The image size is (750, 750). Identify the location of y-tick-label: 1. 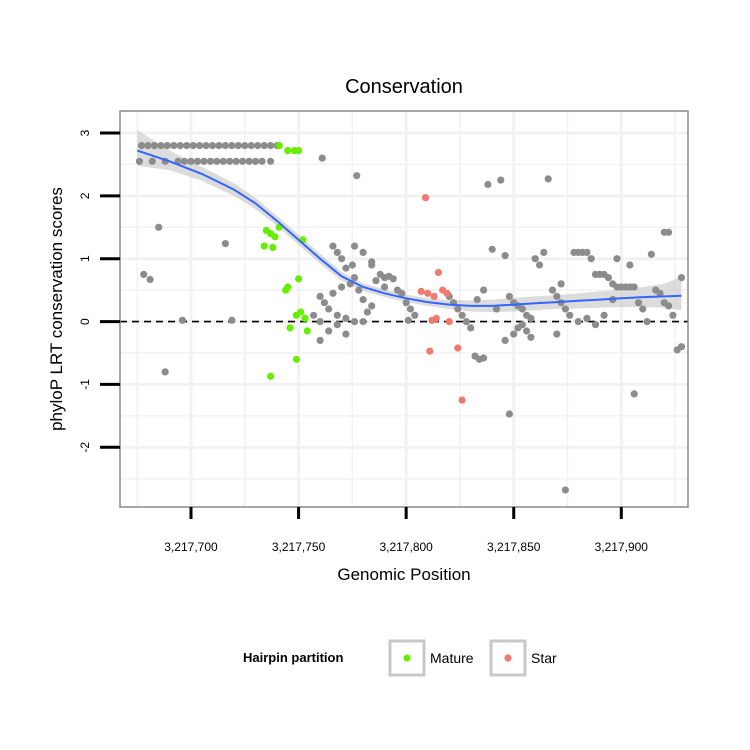
(85, 258).